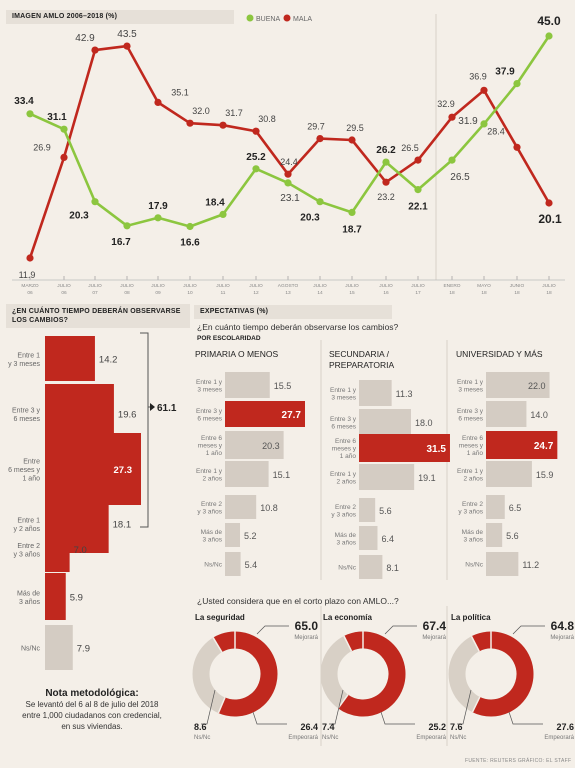  What do you see at coordinates (387, 539) in the screenshot?
I see `bar-value: 6.4` at bounding box center [387, 539].